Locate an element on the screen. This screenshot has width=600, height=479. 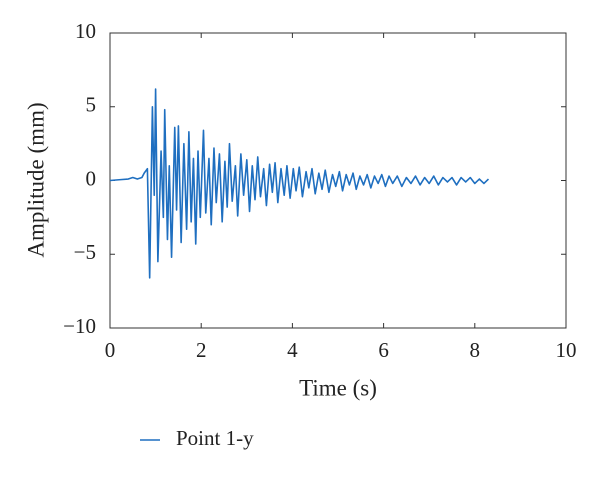
y-tick-label: 10 is located at coordinates (85, 31).